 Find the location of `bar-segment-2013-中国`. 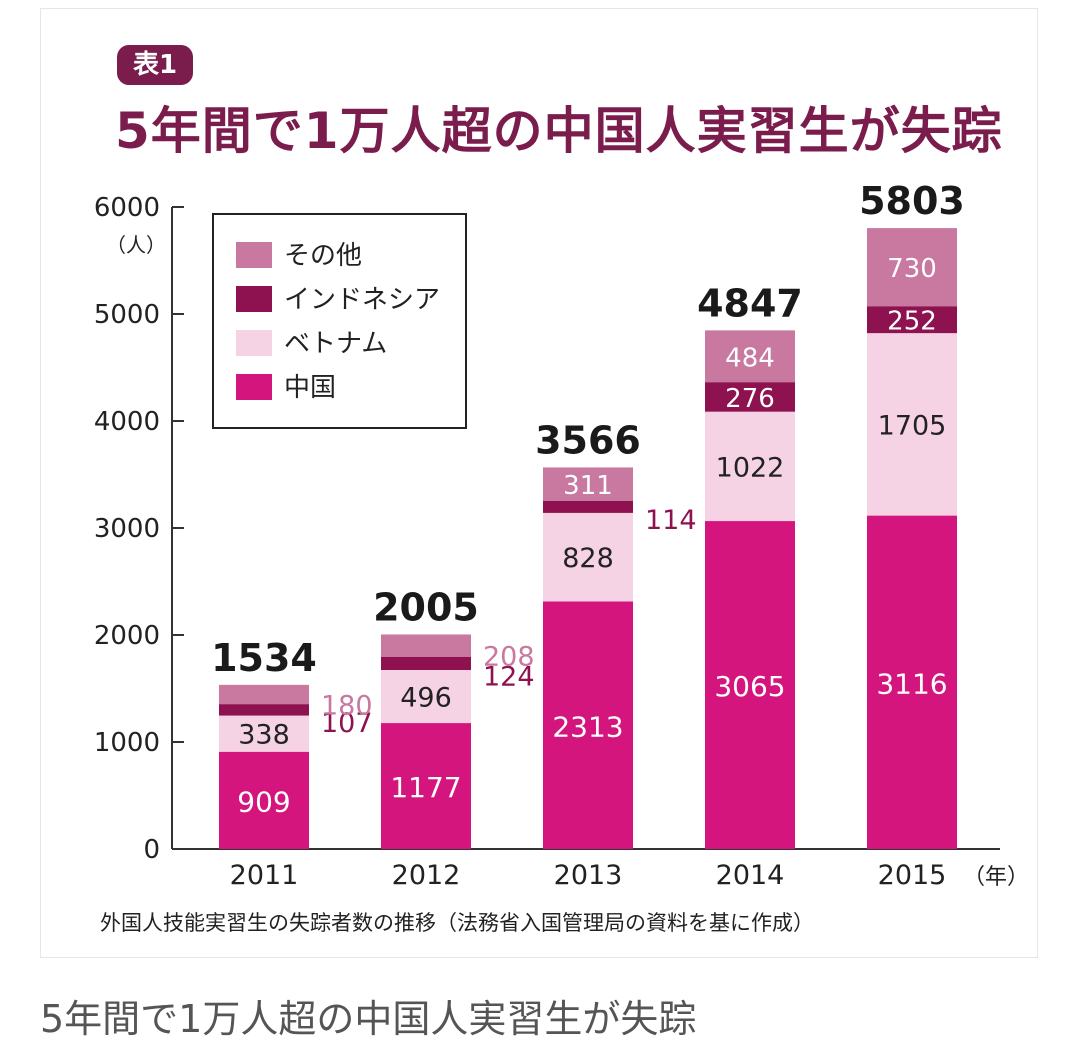

bar-segment-2013-中国 is located at coordinates (588, 725).